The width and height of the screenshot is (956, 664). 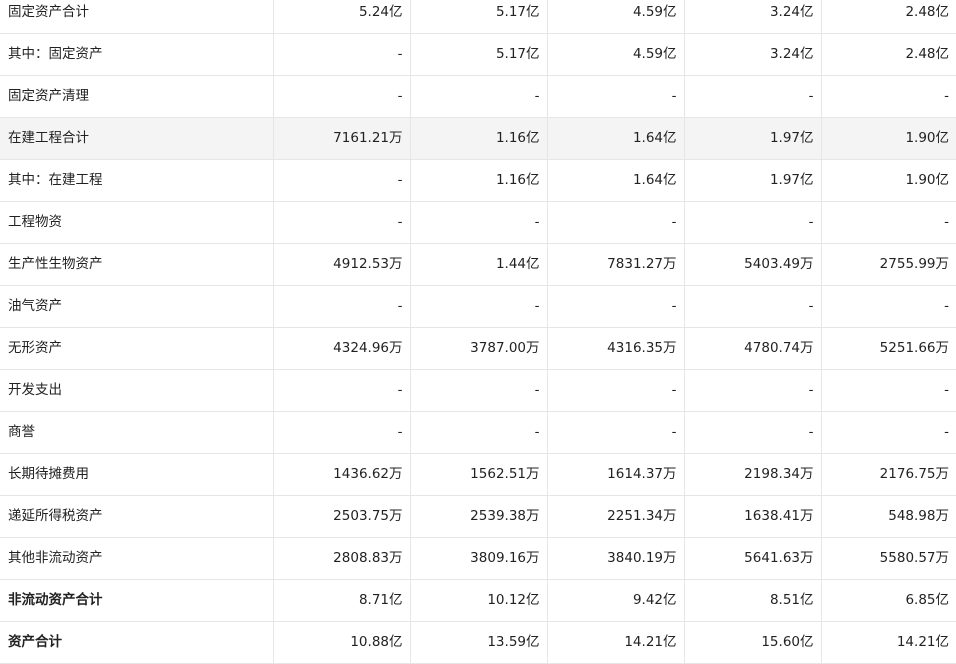 I want to click on table-row: 其中：固定资产 -5.17亿 4.59亿 3.24亿 2.48亿, so click(x=478, y=54).